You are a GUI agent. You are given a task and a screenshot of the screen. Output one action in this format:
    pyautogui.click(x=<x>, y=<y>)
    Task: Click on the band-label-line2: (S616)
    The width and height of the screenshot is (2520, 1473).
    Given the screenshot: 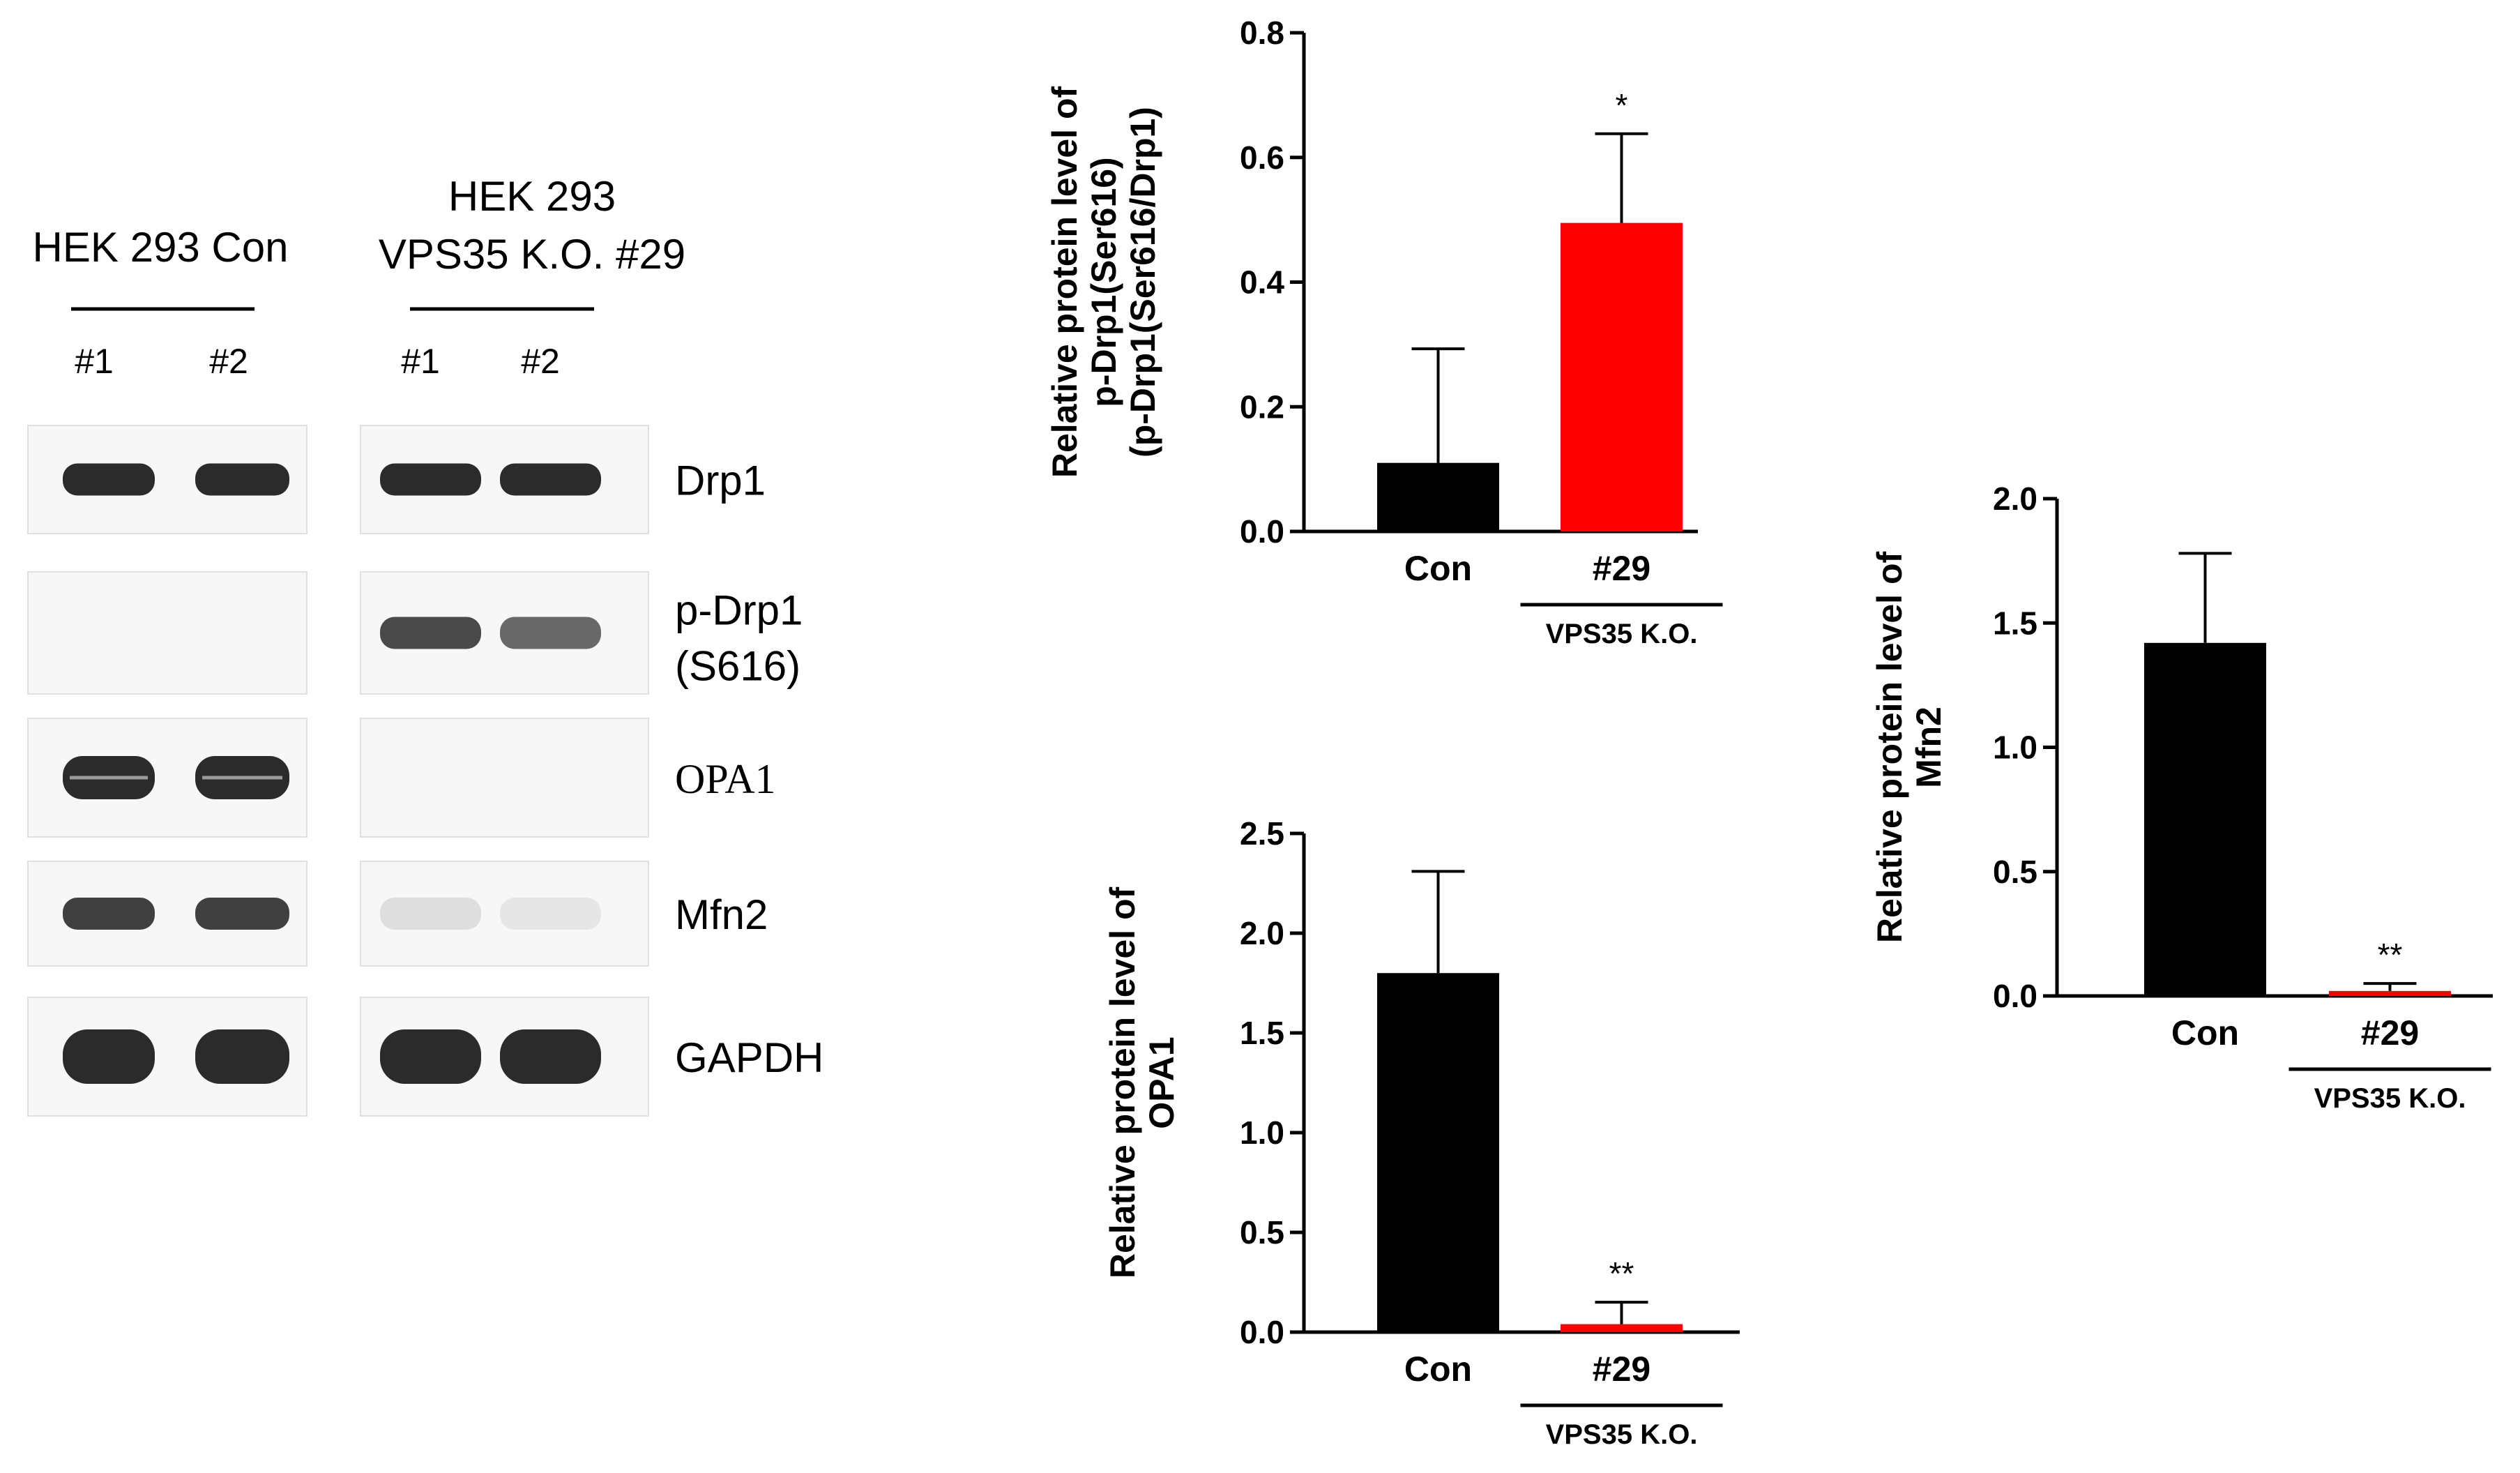 What is the action you would take?
    pyautogui.click(x=738, y=666)
    